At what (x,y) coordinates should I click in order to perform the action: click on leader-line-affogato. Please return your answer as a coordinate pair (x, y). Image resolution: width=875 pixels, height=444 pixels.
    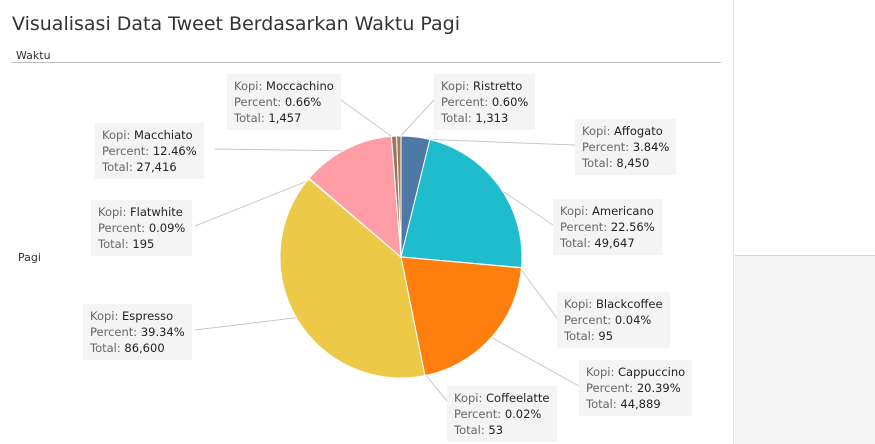
    Looking at the image, I should click on (495, 142).